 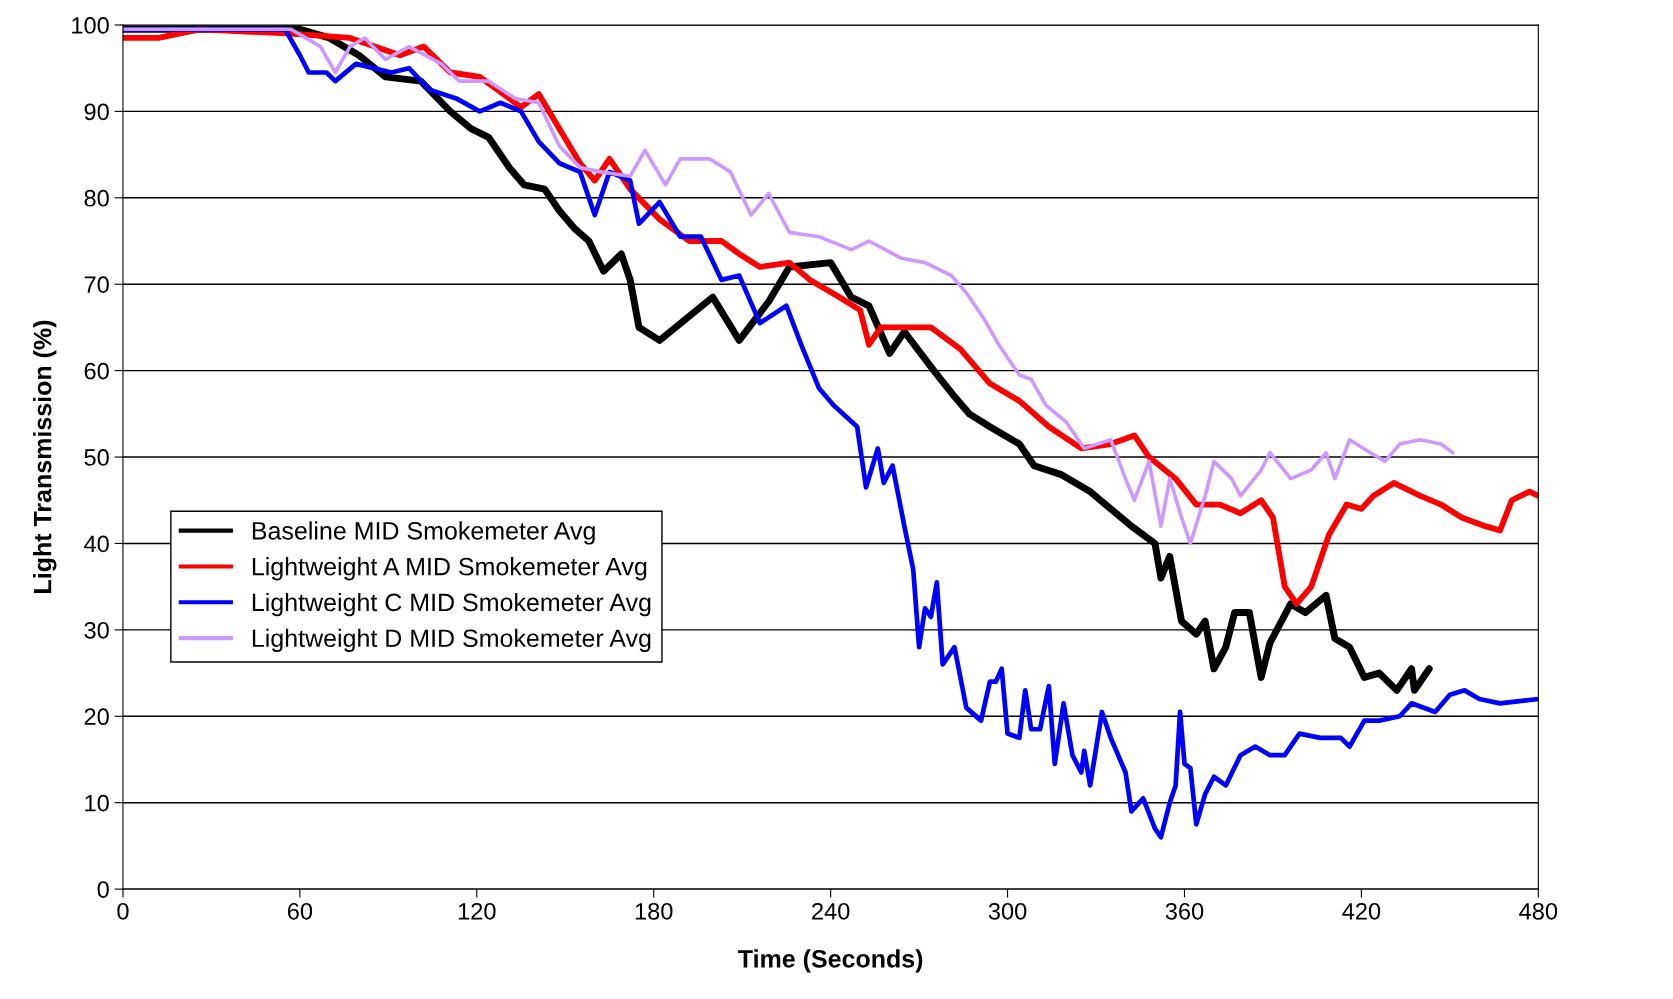 I want to click on y-axis-title: Light Transmission (%), so click(x=45, y=456).